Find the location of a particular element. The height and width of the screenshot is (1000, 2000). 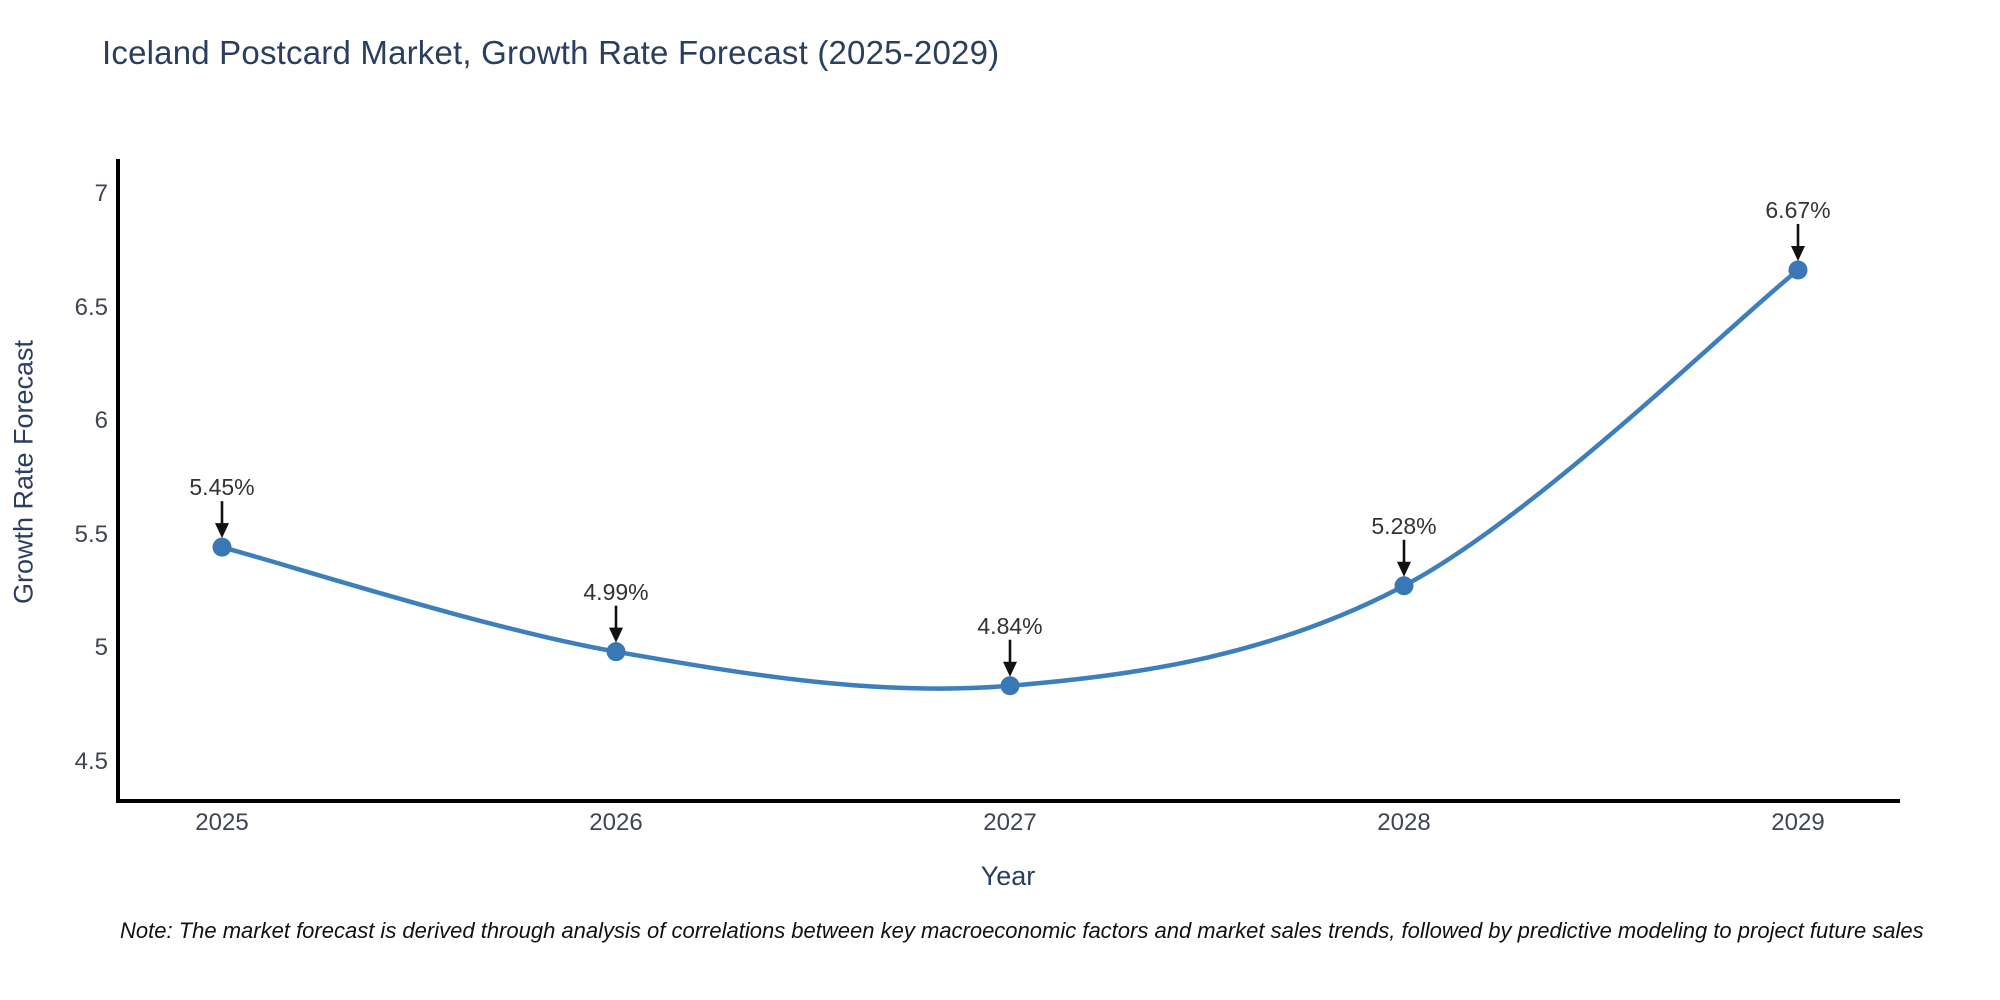

x-tick-label: 2027 is located at coordinates (1010, 822).